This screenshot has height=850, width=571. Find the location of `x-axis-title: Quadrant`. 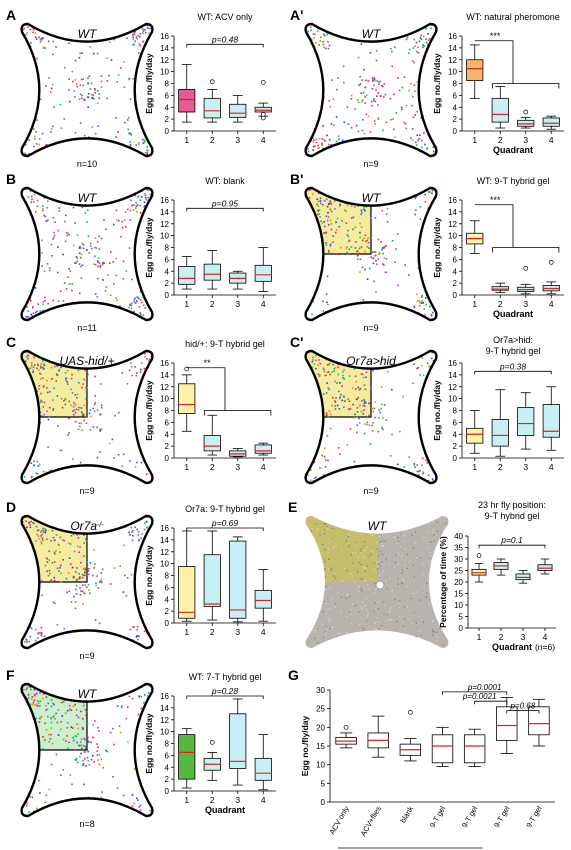

x-axis-title: Quadrant is located at coordinates (512, 647).